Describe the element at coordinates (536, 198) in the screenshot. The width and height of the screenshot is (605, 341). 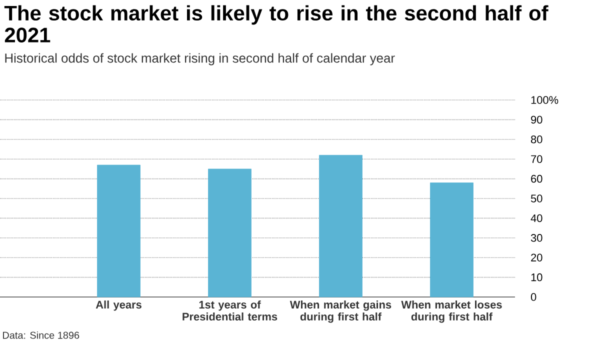
I see `y-tick-label: 50` at that location.